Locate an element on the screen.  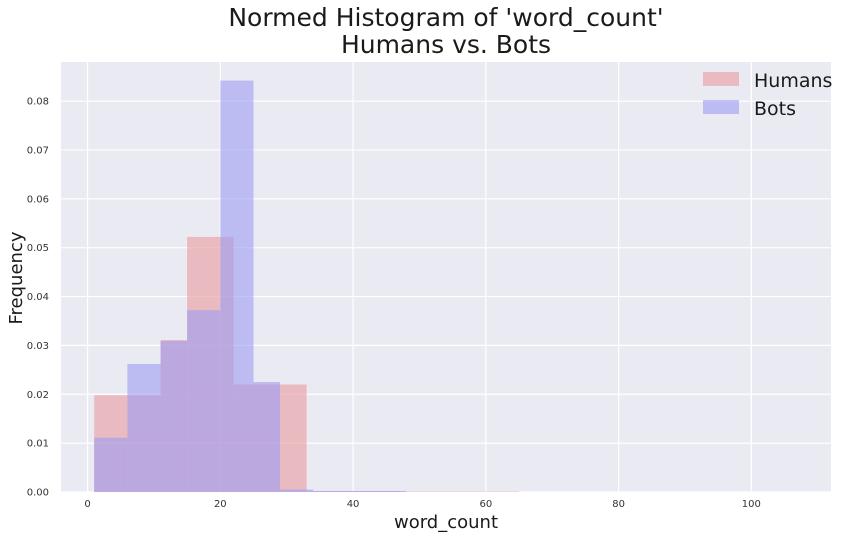
legend-swatch-bots is located at coordinates (721, 107).